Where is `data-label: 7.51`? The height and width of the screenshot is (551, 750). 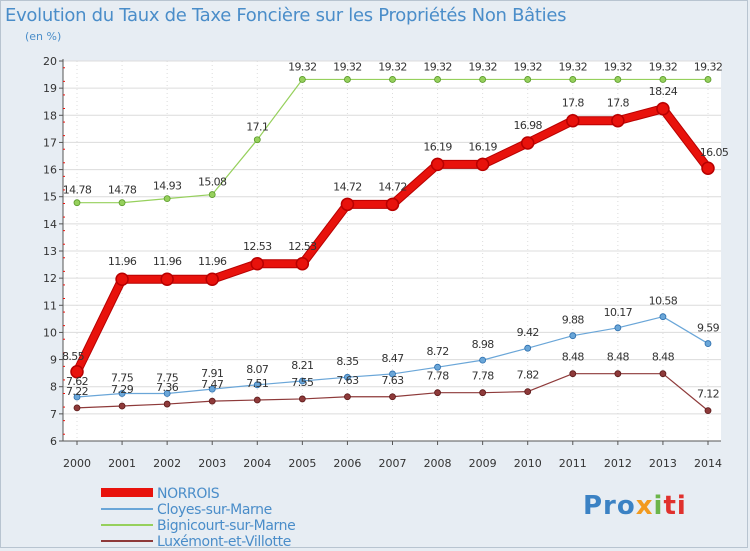 data-label: 7.51 is located at coordinates (257, 383).